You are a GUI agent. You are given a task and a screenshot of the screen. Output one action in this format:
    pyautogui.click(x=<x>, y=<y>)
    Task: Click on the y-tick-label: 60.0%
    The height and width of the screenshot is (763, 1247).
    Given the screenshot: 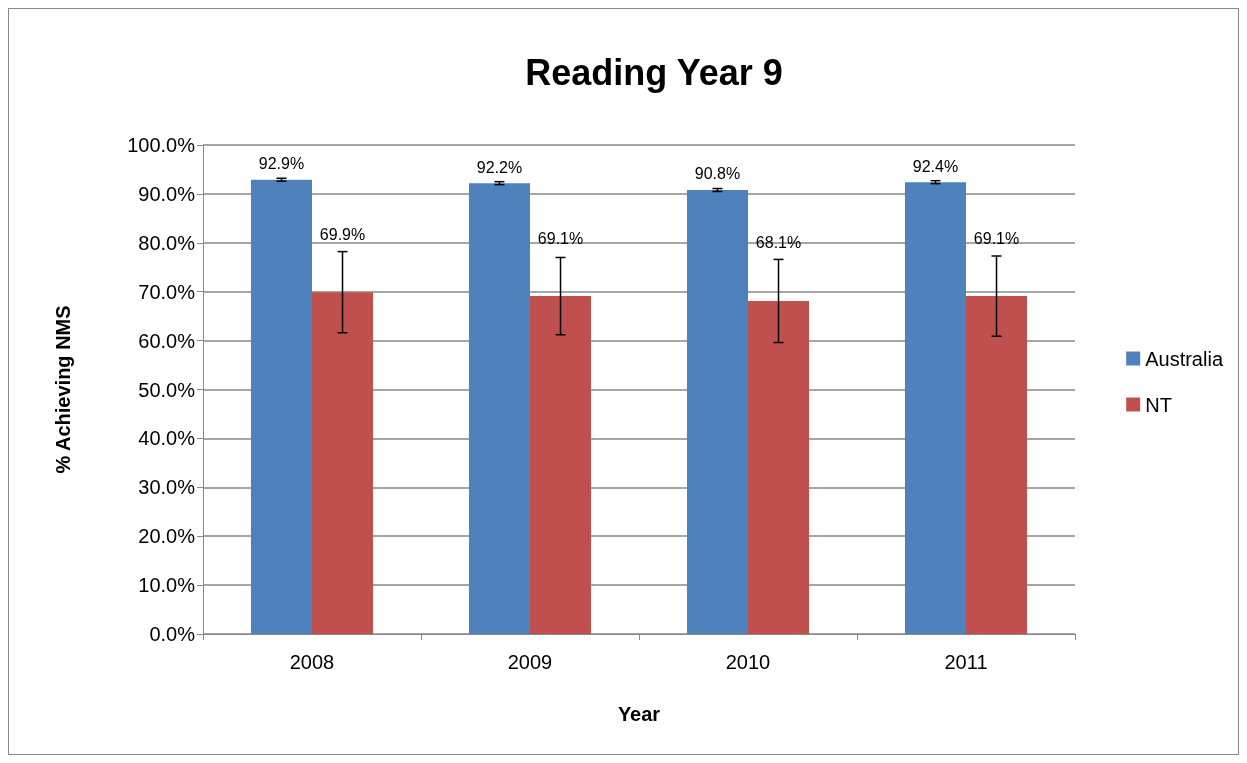 What is the action you would take?
    pyautogui.click(x=167, y=340)
    